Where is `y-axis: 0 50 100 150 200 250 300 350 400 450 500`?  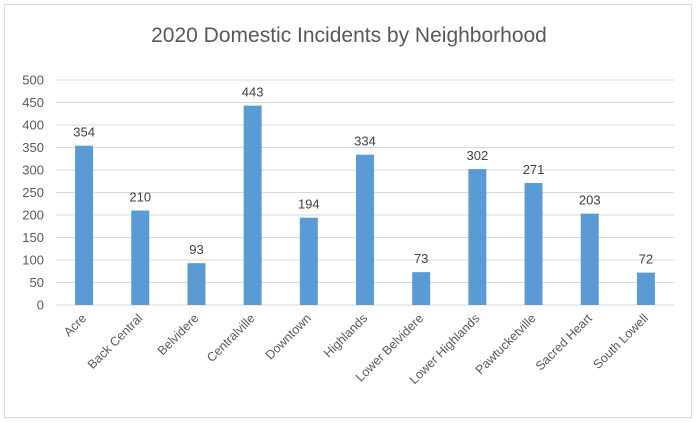 y-axis: 0 50 100 150 200 250 300 350 400 450 500 is located at coordinates (33, 193).